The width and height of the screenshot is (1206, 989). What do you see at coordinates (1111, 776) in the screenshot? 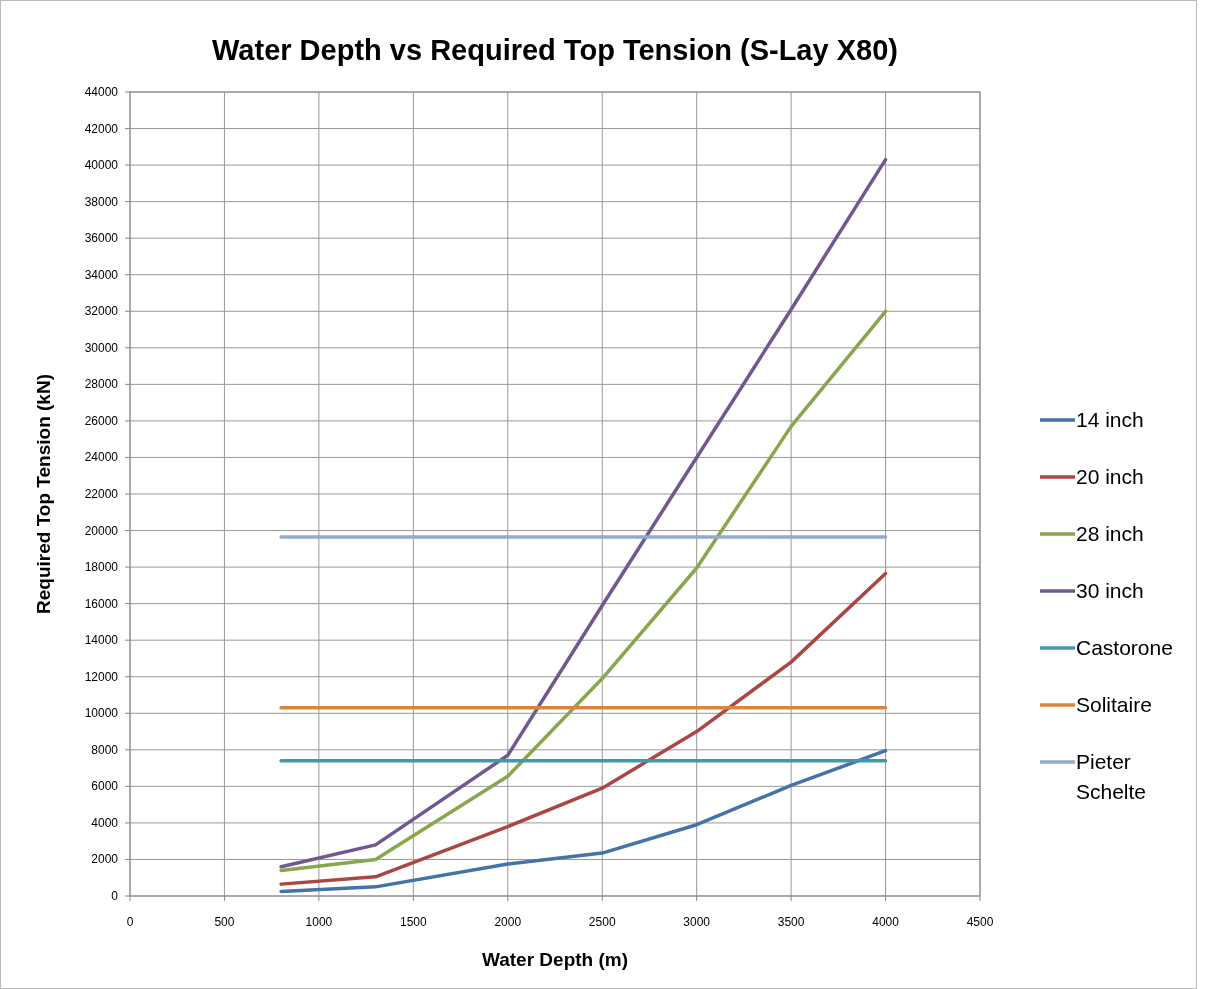
I see `legend-label: Pieter Schelte` at bounding box center [1111, 776].